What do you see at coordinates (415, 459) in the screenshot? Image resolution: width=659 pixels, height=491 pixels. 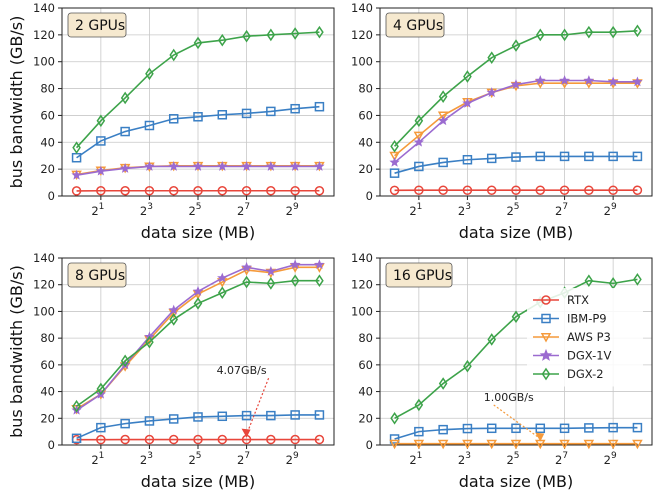 I see `xtick-label: 21` at bounding box center [415, 459].